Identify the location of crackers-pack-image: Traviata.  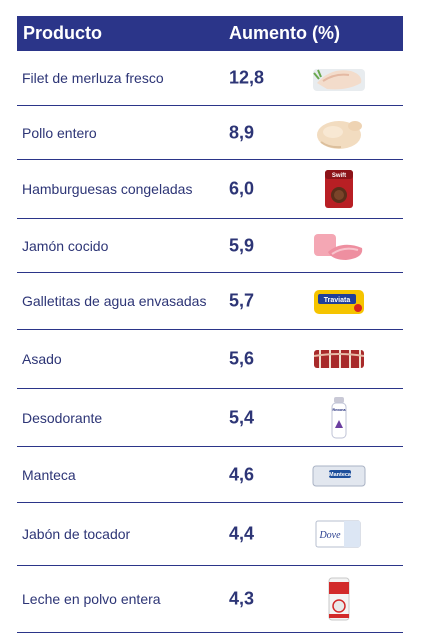
(339, 301).